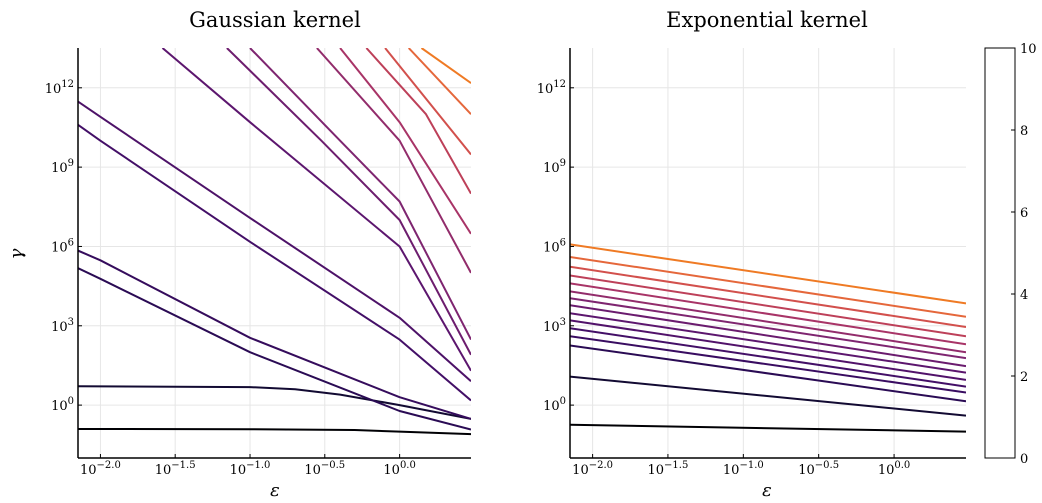 The image size is (1042, 503). What do you see at coordinates (767, 20) in the screenshot?
I see `chart-title: Exponential kernel` at bounding box center [767, 20].